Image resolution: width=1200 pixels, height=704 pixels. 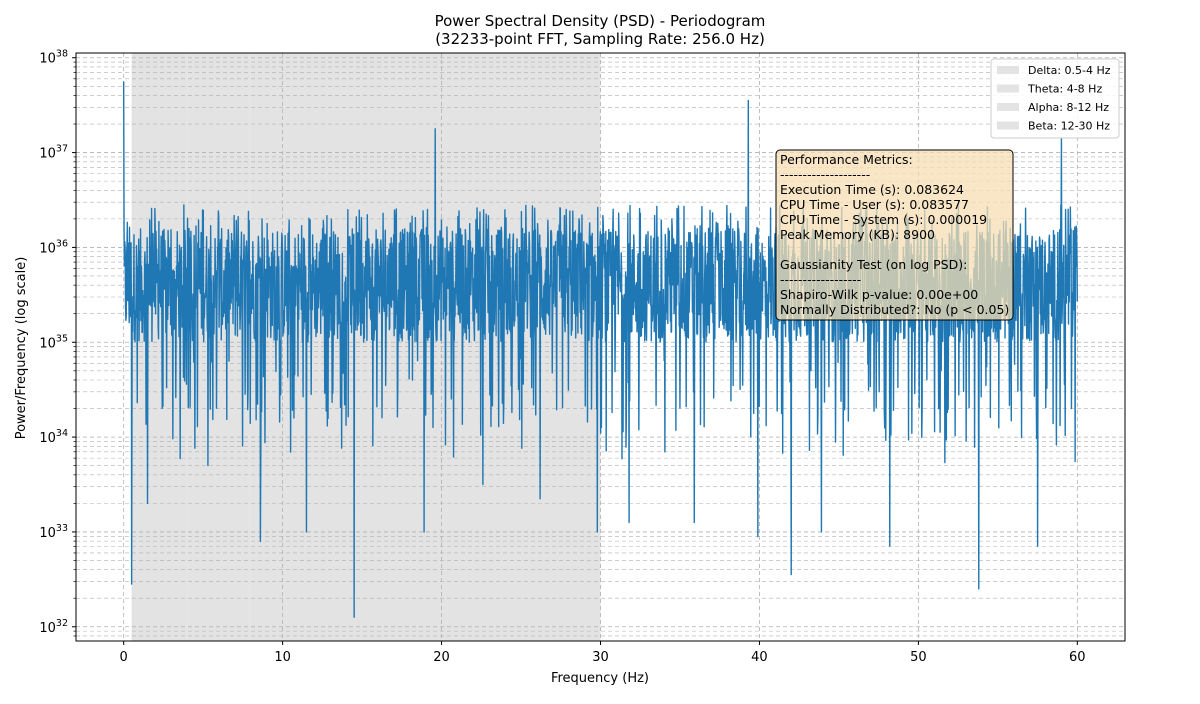 What do you see at coordinates (600, 657) in the screenshot?
I see `x-tick-label-3: 30` at bounding box center [600, 657].